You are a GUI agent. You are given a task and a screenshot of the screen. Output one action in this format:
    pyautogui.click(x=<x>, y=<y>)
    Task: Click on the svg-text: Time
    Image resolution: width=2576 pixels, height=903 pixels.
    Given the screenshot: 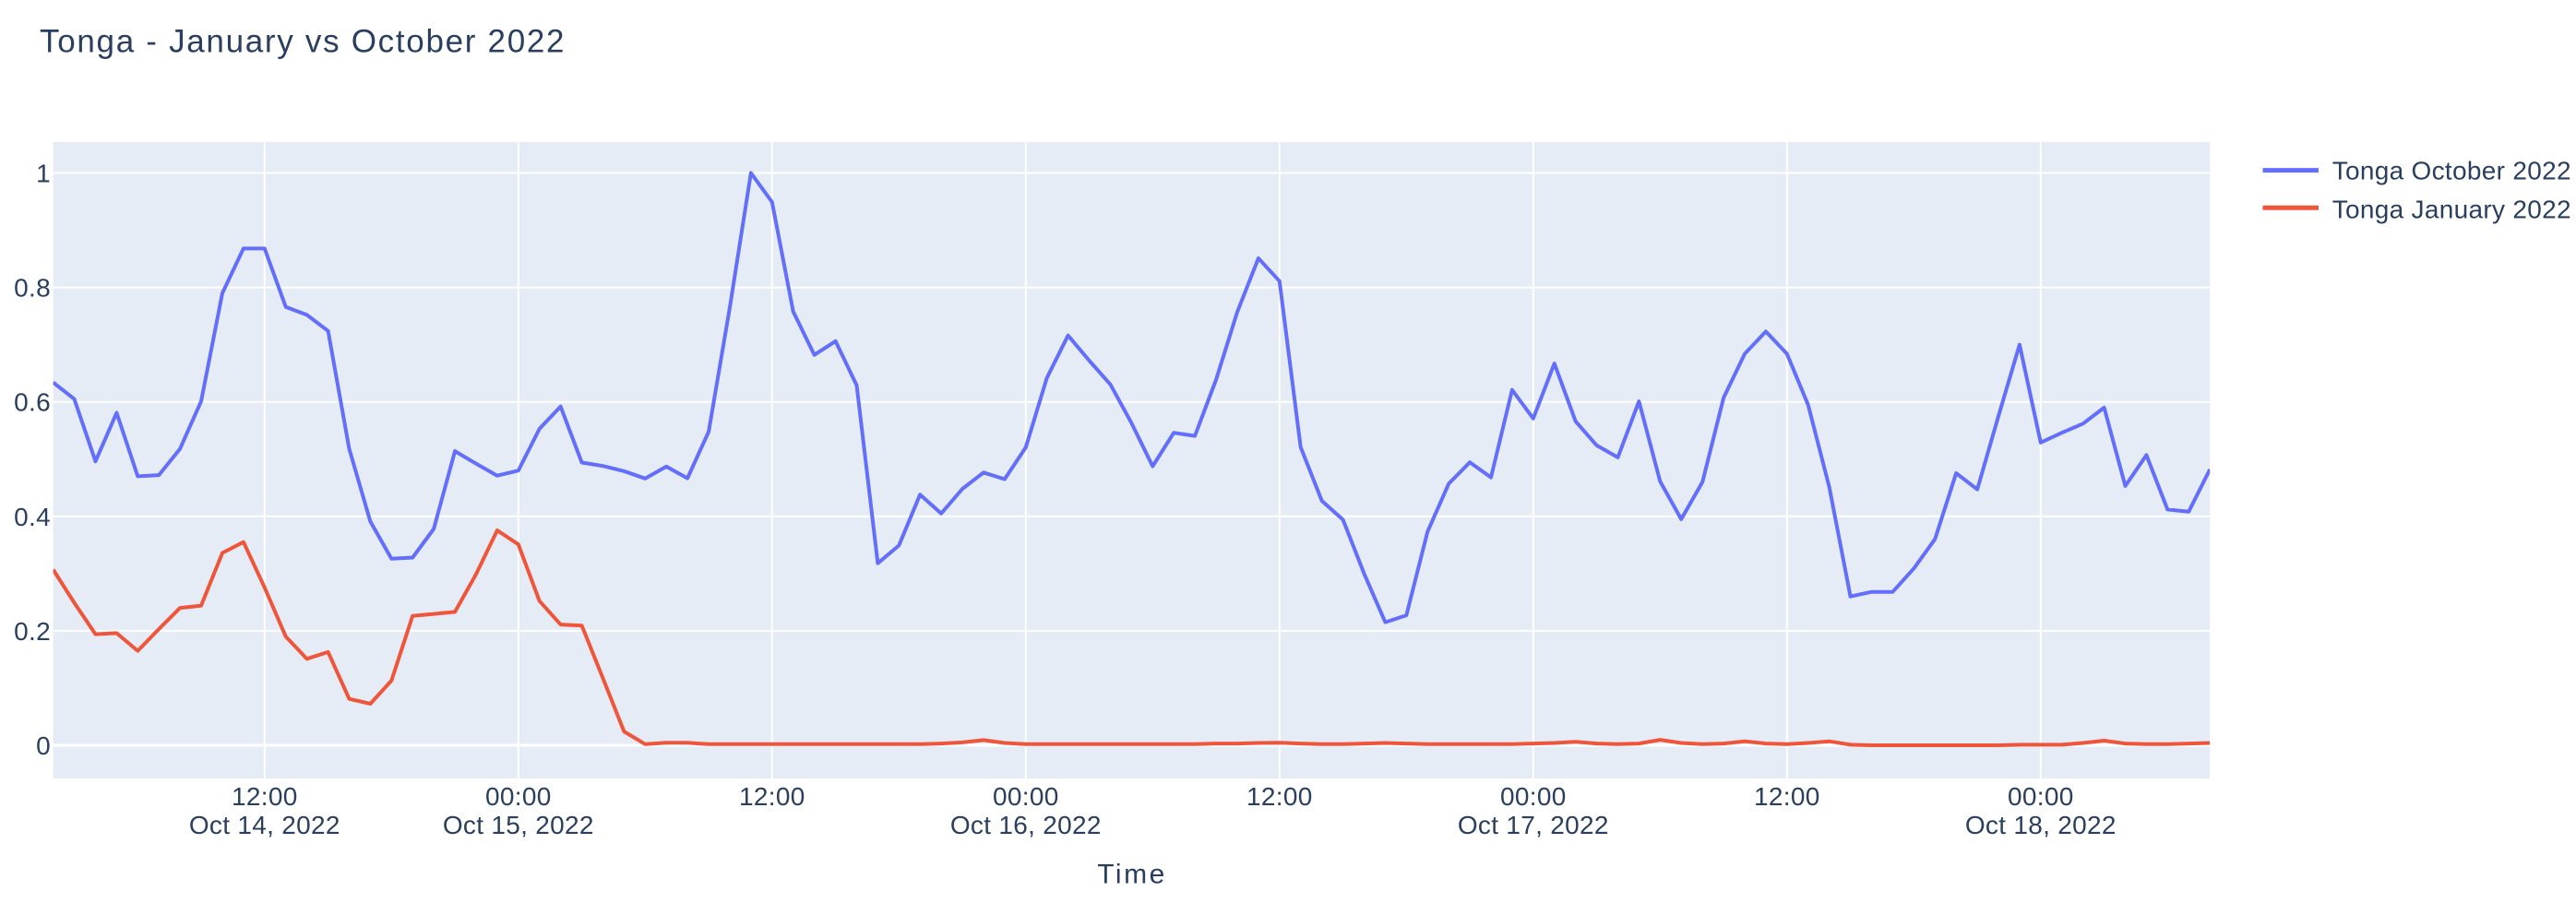 What is the action you would take?
    pyautogui.click(x=1132, y=875)
    